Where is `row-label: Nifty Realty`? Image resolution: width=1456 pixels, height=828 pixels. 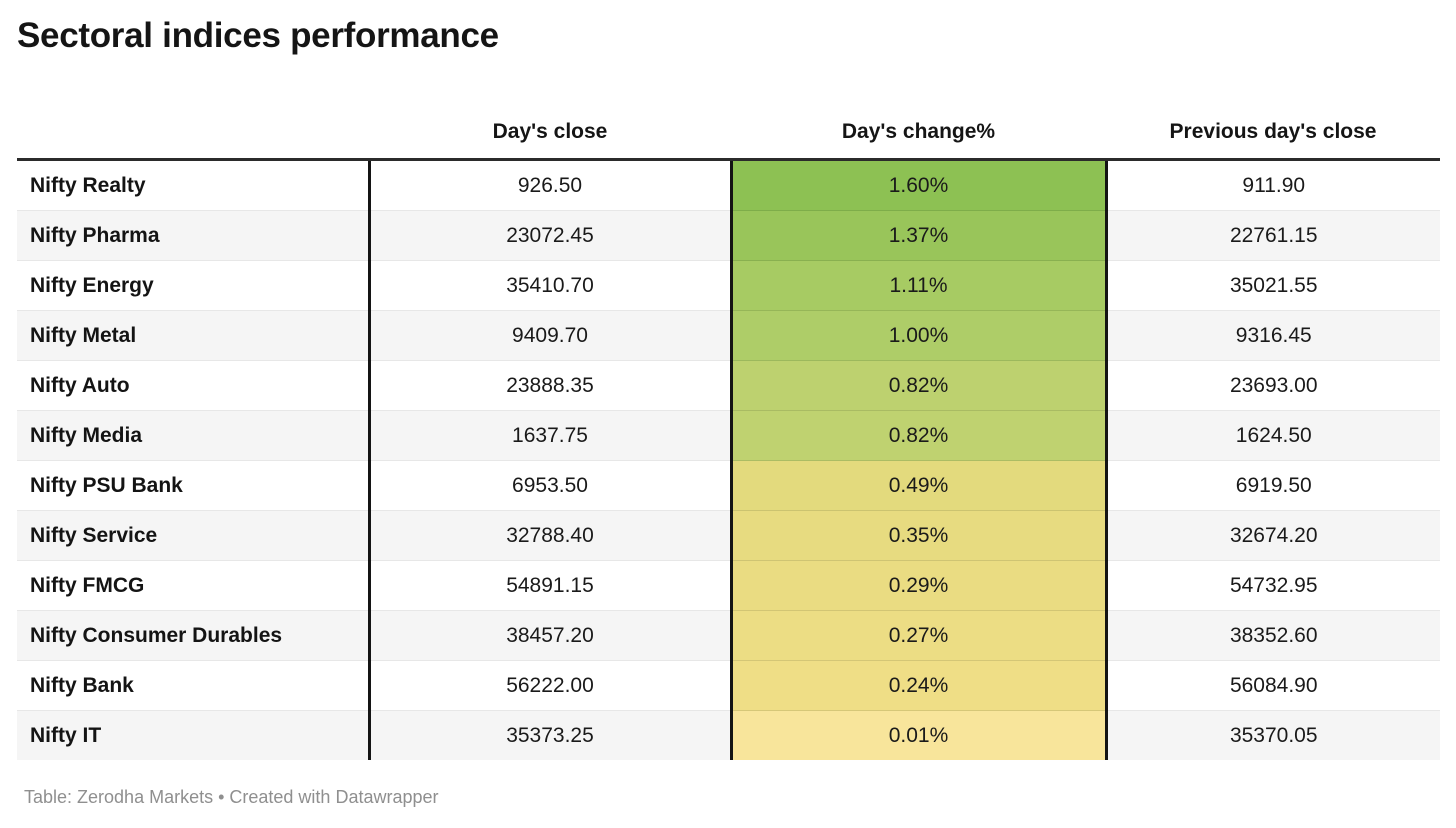
row-label: Nifty Realty is located at coordinates (194, 185).